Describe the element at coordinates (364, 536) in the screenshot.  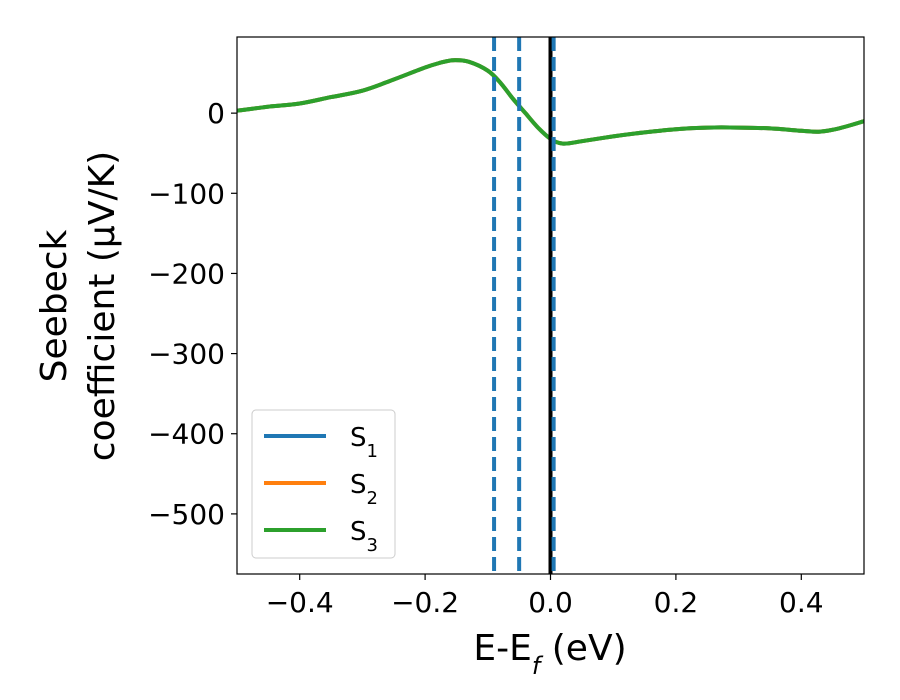
I see `legend-label-s3: S3` at that location.